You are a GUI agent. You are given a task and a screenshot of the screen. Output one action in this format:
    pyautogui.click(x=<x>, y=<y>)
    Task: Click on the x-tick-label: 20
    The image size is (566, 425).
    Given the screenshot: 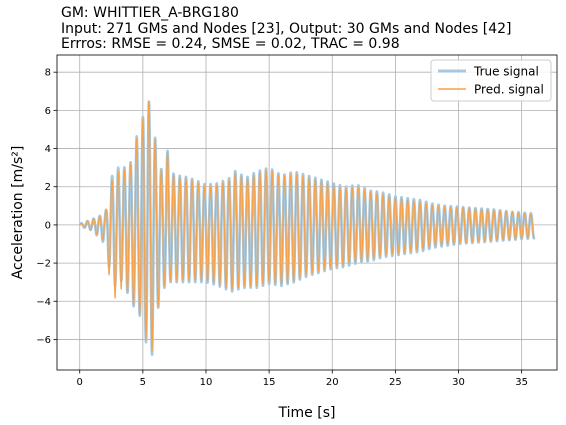 What is the action you would take?
    pyautogui.click(x=332, y=382)
    